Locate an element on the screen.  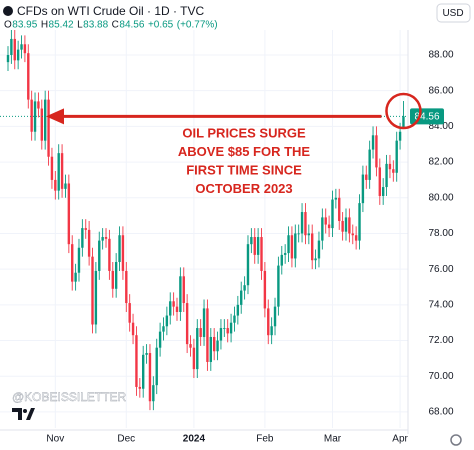
y-tick-label: 68.00 is located at coordinates (440, 412).